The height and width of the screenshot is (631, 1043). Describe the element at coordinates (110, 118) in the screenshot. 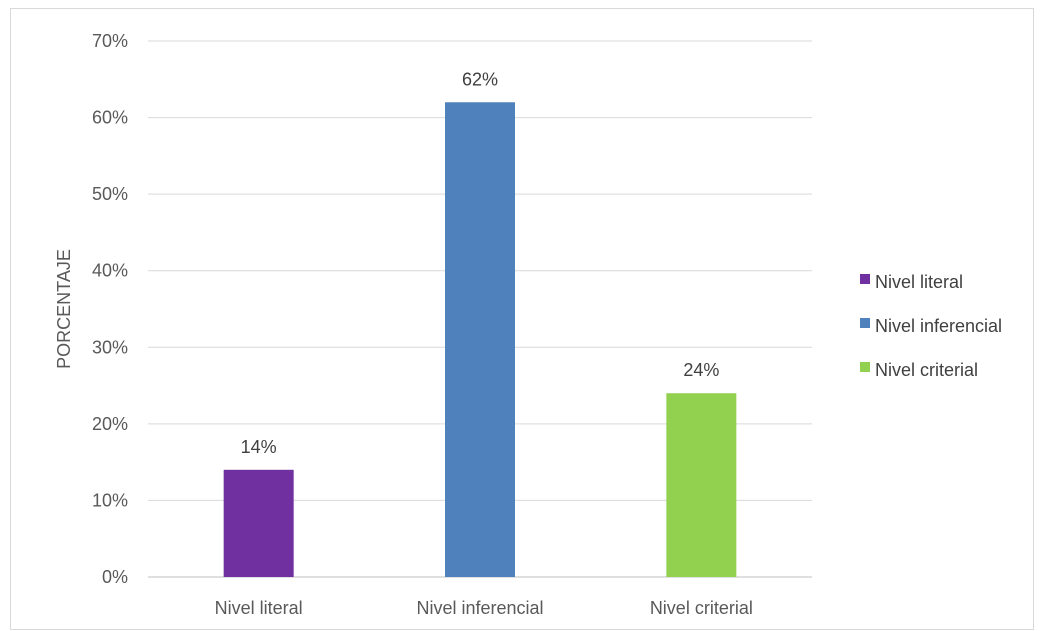

I see `y-tick-label: 60%` at that location.